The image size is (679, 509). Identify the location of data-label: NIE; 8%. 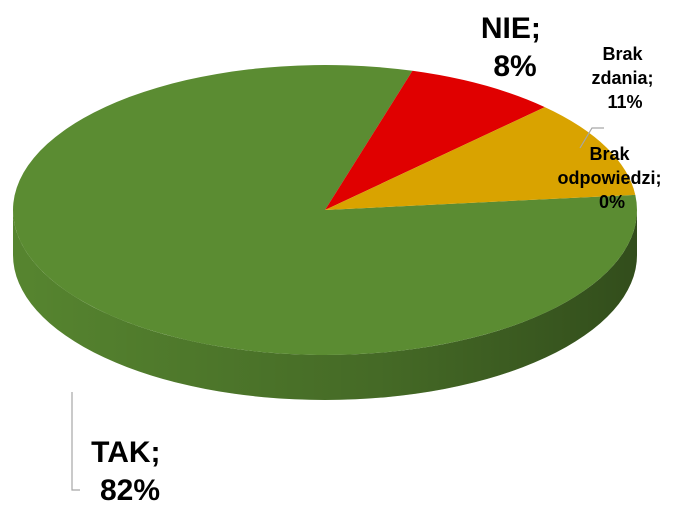
(515, 47).